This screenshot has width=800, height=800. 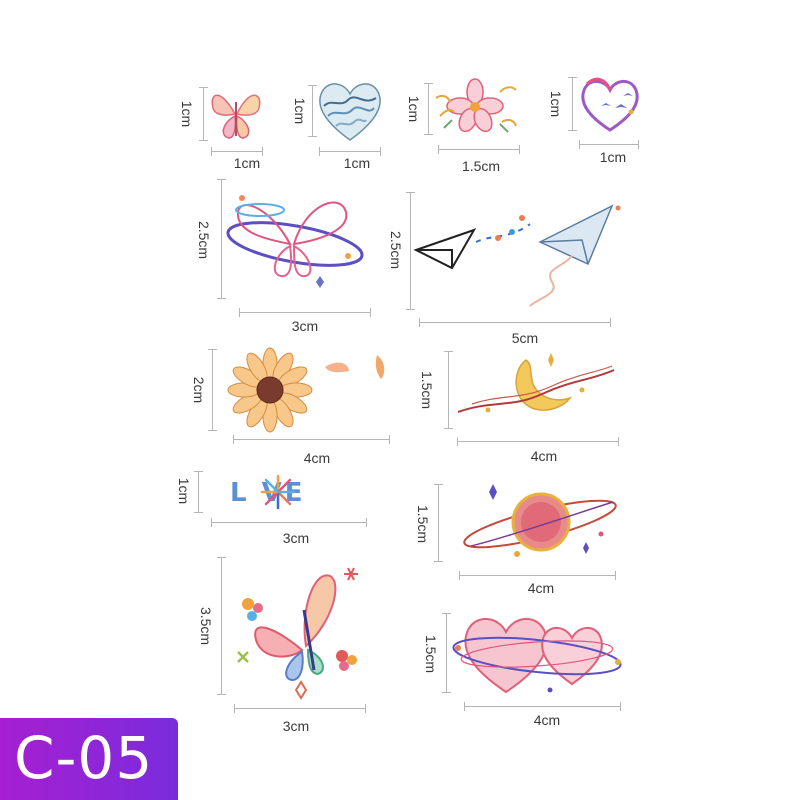 I want to click on planet-sticker, so click(x=540, y=520).